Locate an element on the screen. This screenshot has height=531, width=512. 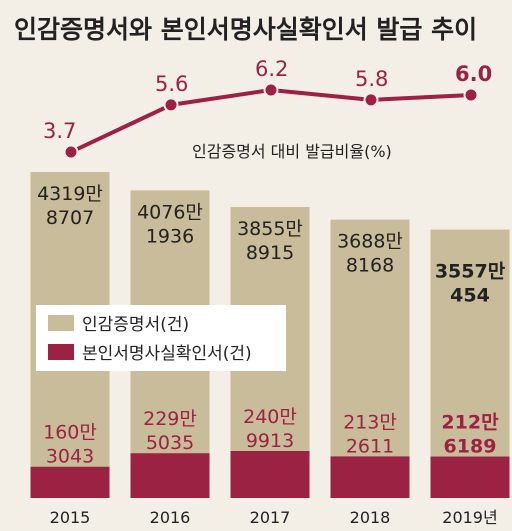
cert-bar-label: 3557만 is located at coordinates (470, 272).